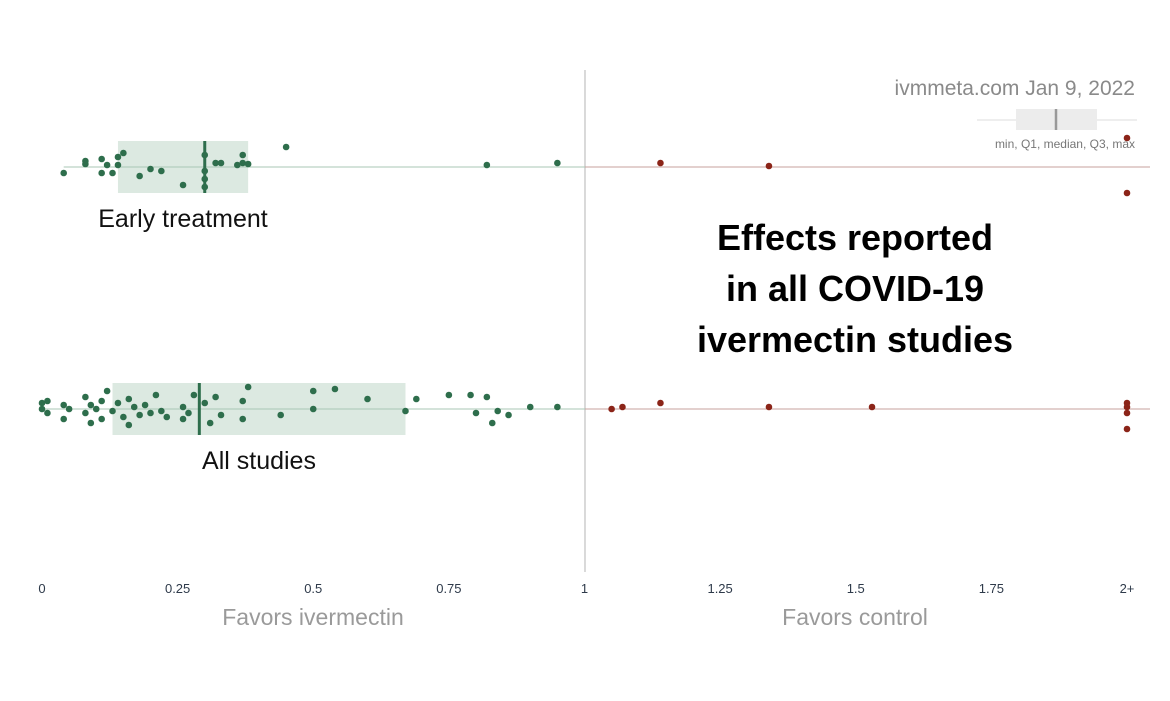 Image resolution: width=1170 pixels, height=701 pixels. What do you see at coordinates (605, 165) in the screenshot?
I see `row-early-treatment` at bounding box center [605, 165].